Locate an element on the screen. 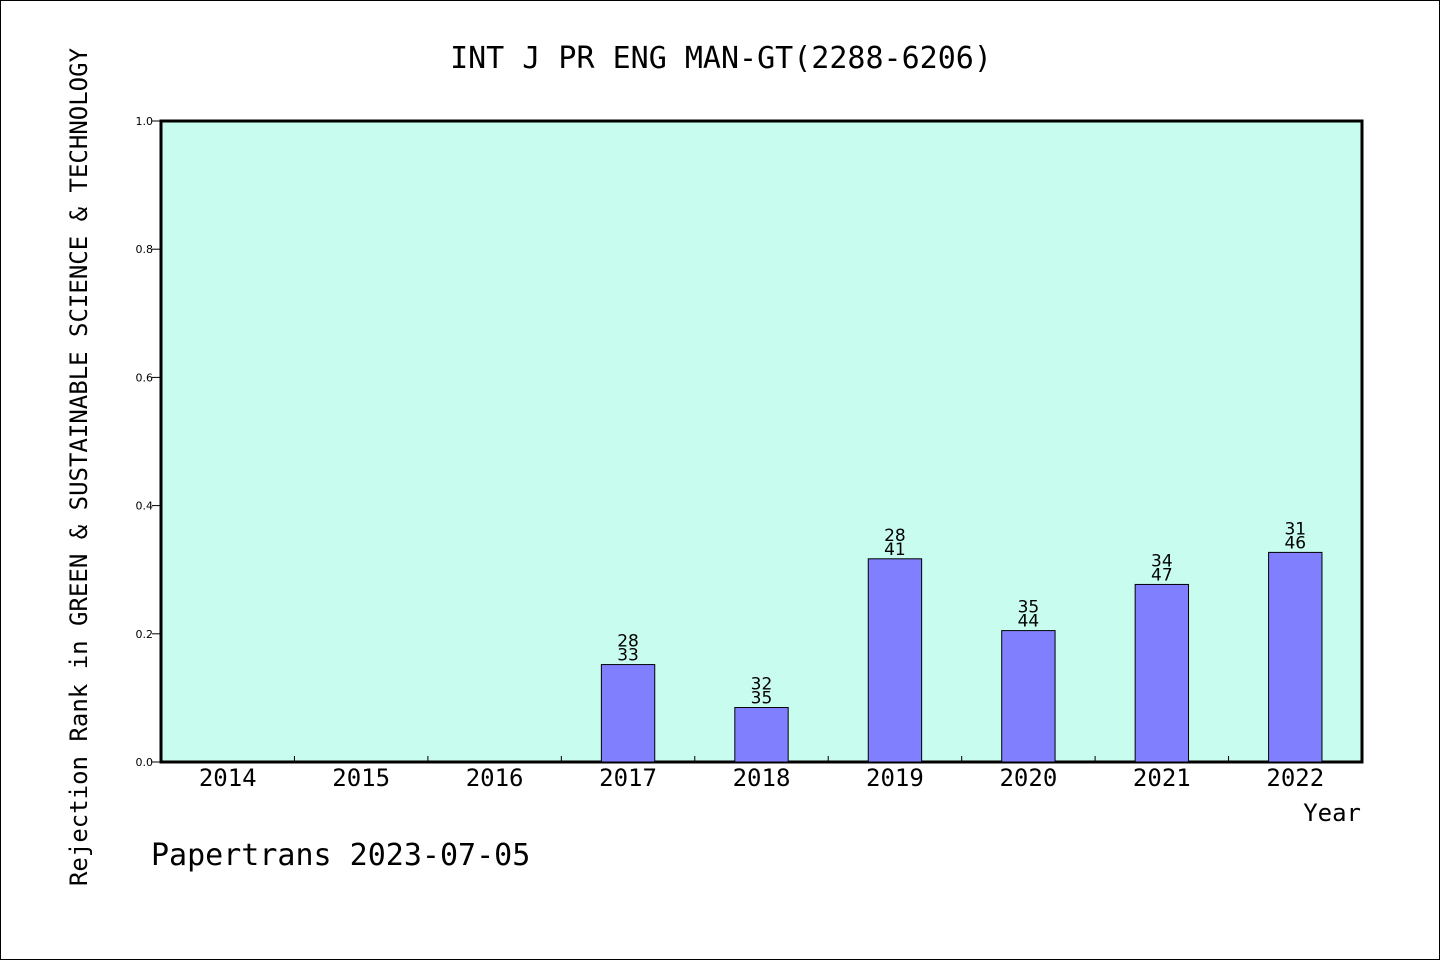 The width and height of the screenshot is (1440, 961). bar-label-top: 32 is located at coordinates (762, 685).